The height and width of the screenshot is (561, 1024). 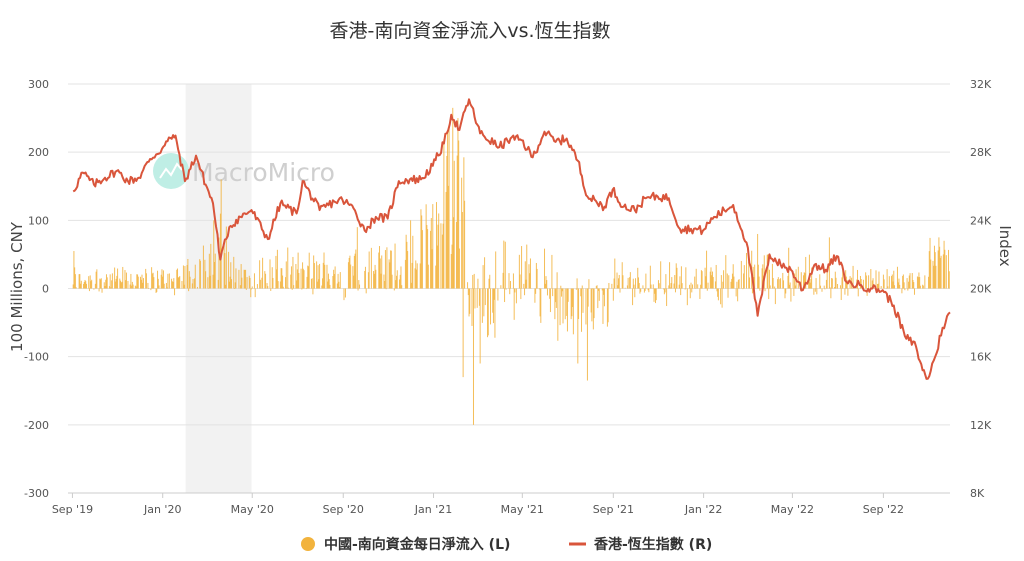 I want to click on legend-label-bars: 中國-南向資金每日淨流入 (L), so click(x=417, y=544).